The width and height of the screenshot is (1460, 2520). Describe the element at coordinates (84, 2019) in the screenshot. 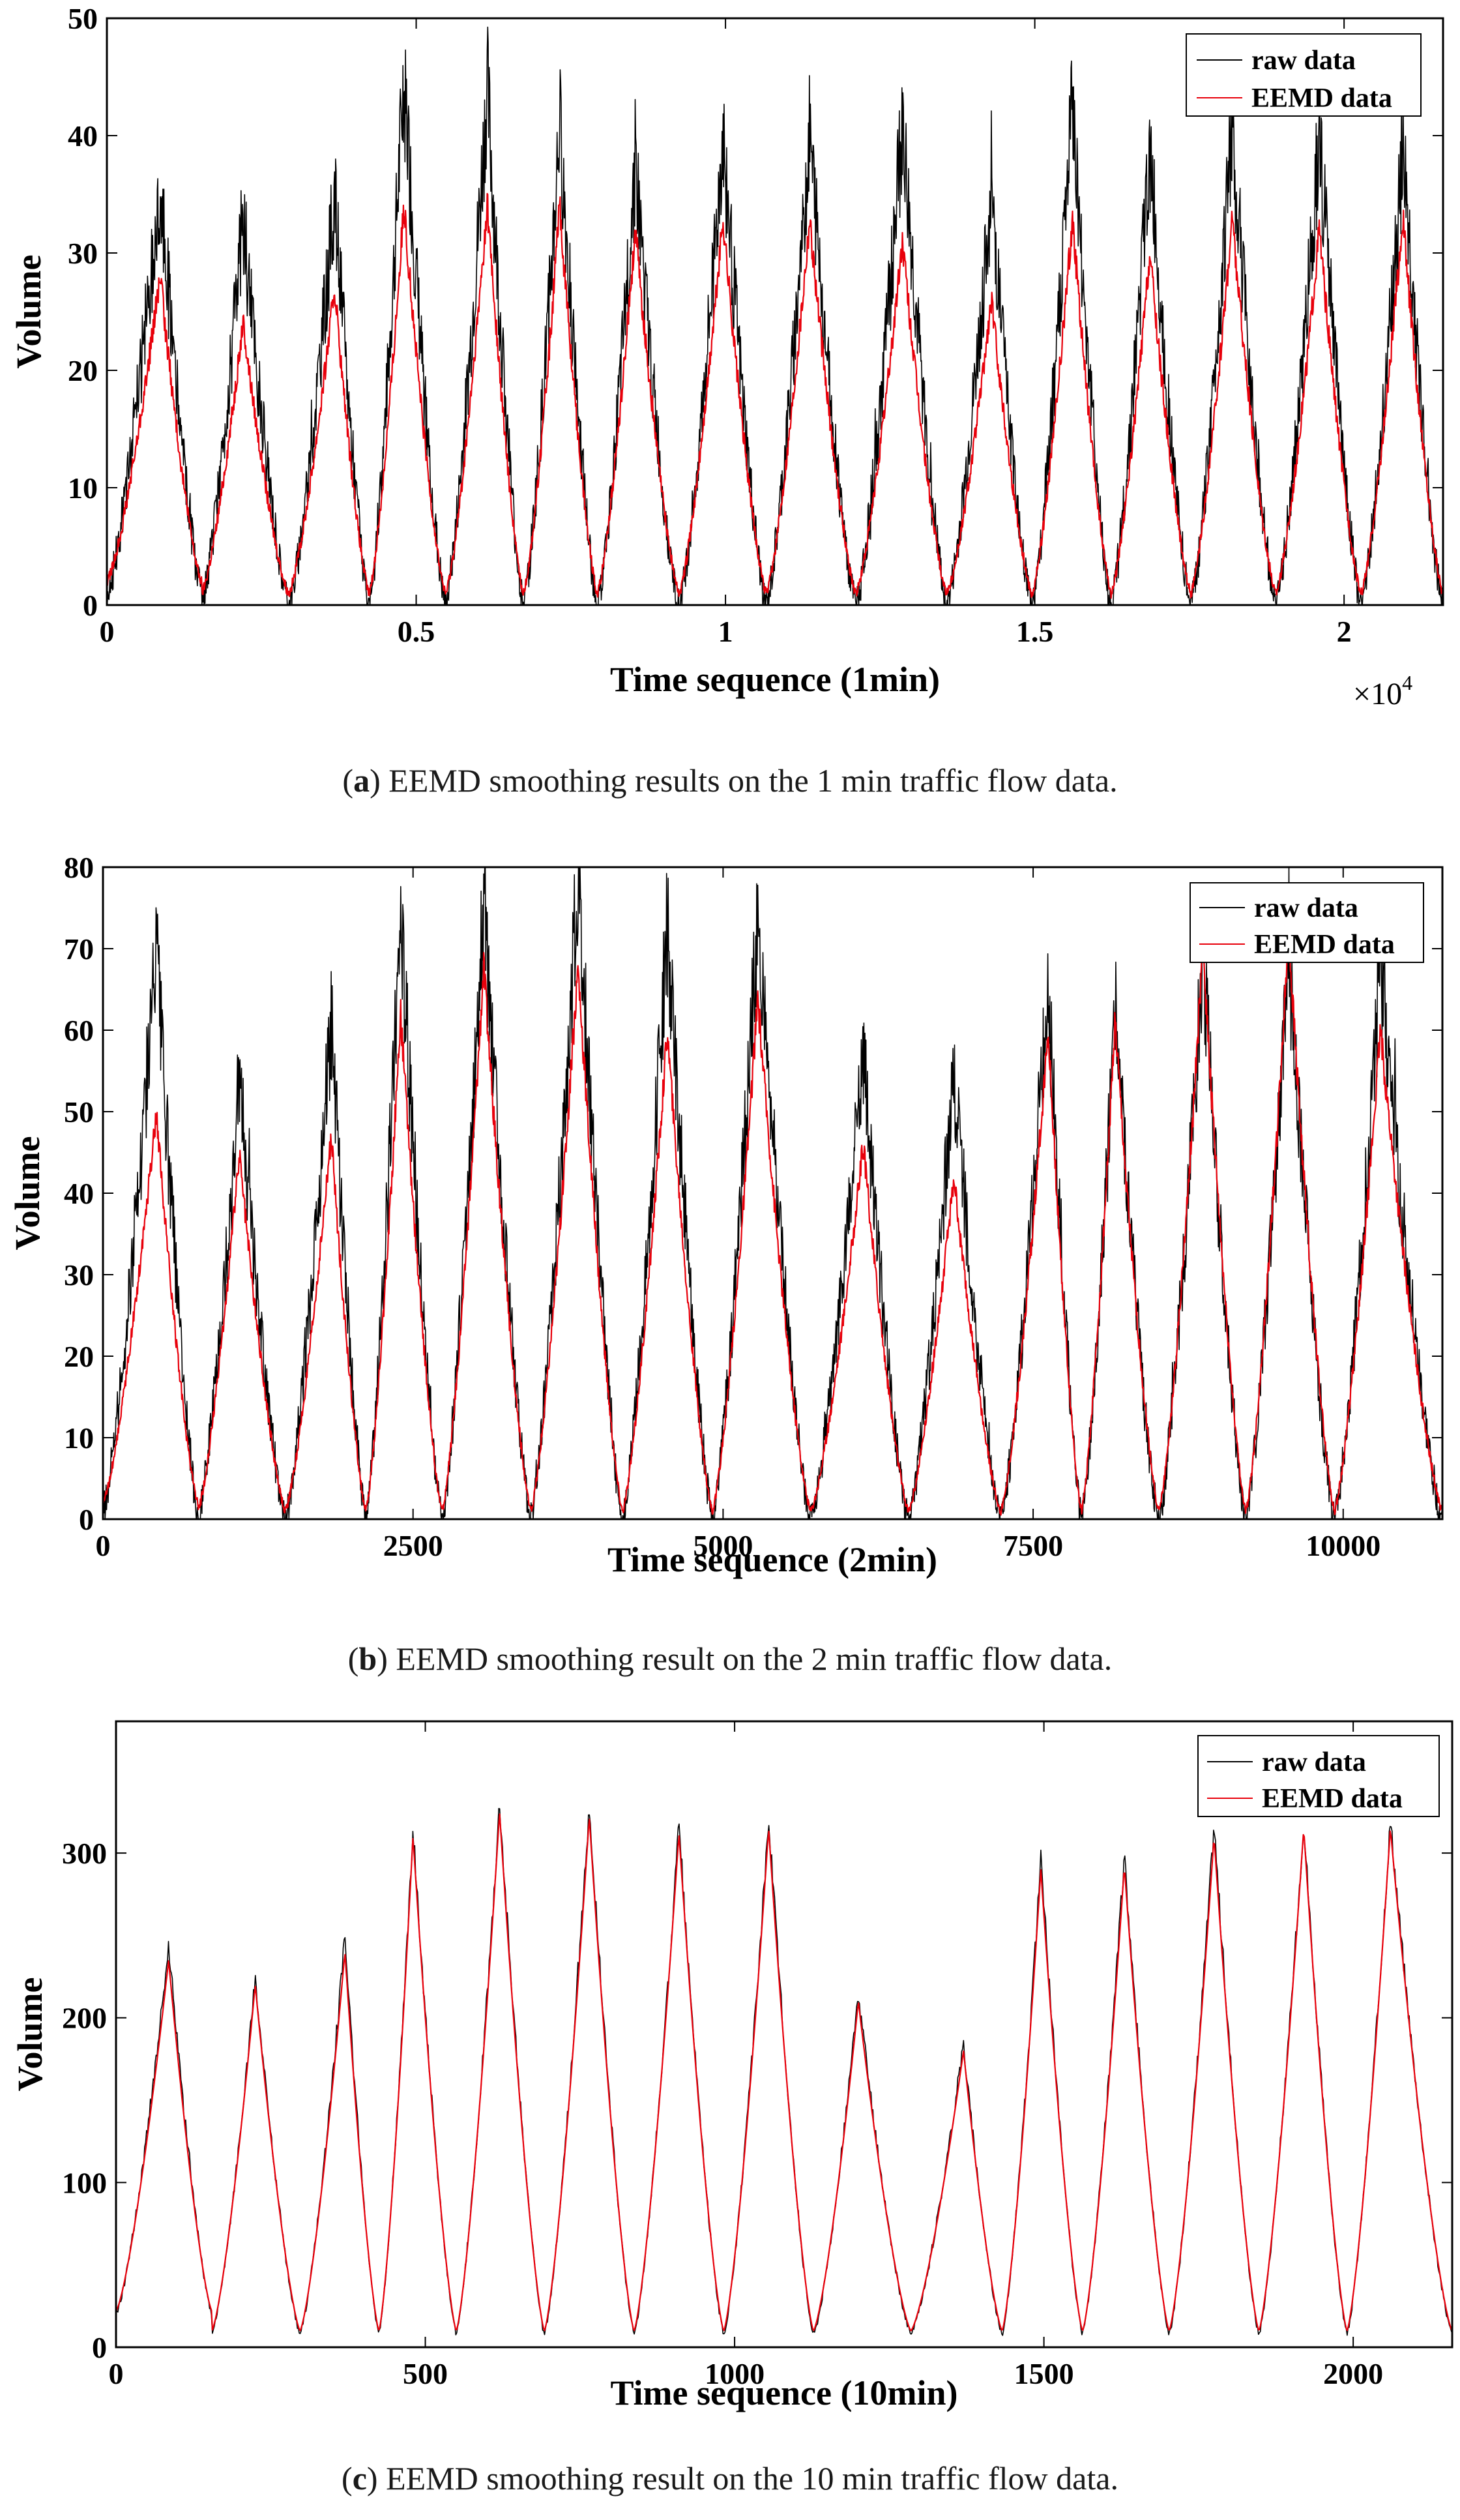

I see `y-tick-label: 200` at that location.